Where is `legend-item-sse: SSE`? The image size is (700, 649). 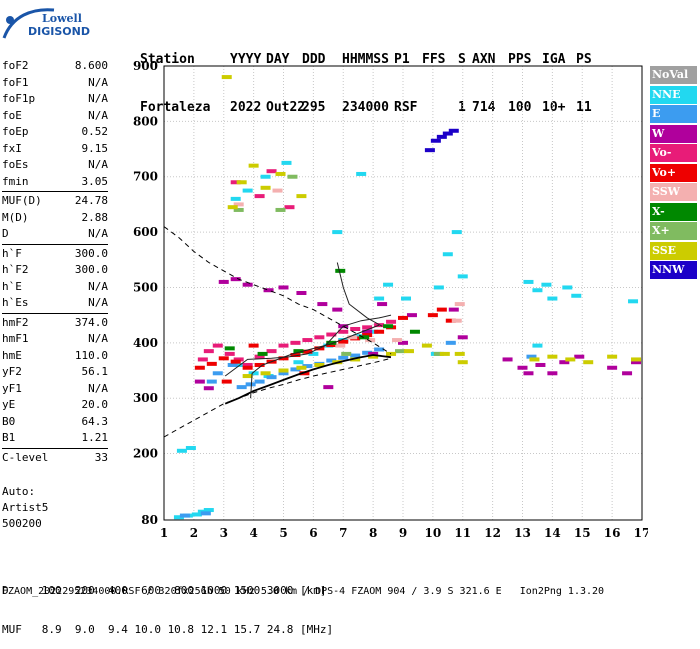
legend-item-sse: SSE is located at coordinates (673, 250).